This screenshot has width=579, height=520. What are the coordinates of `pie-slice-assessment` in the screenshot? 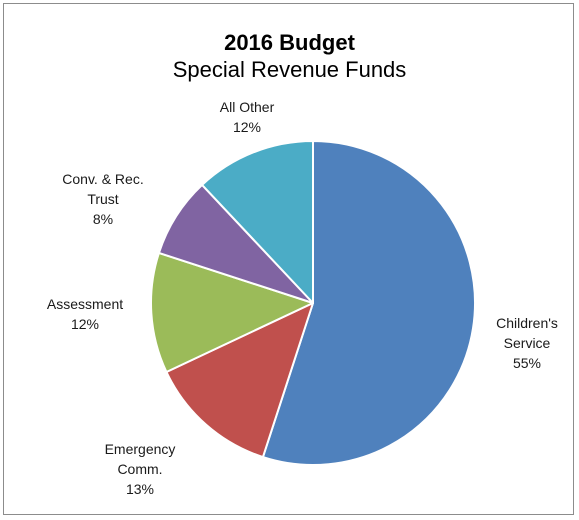 It's located at (232, 312).